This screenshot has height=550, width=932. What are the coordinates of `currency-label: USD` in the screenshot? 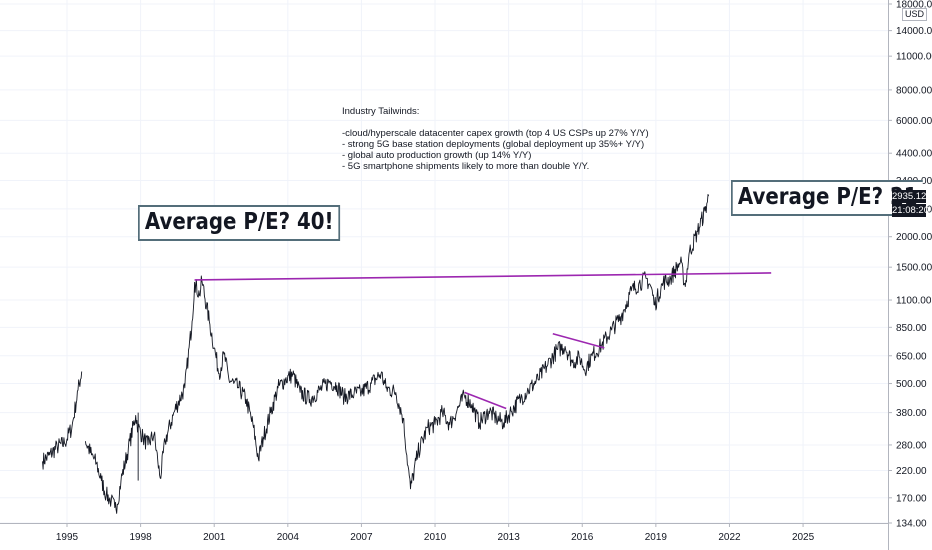 It's located at (915, 14).